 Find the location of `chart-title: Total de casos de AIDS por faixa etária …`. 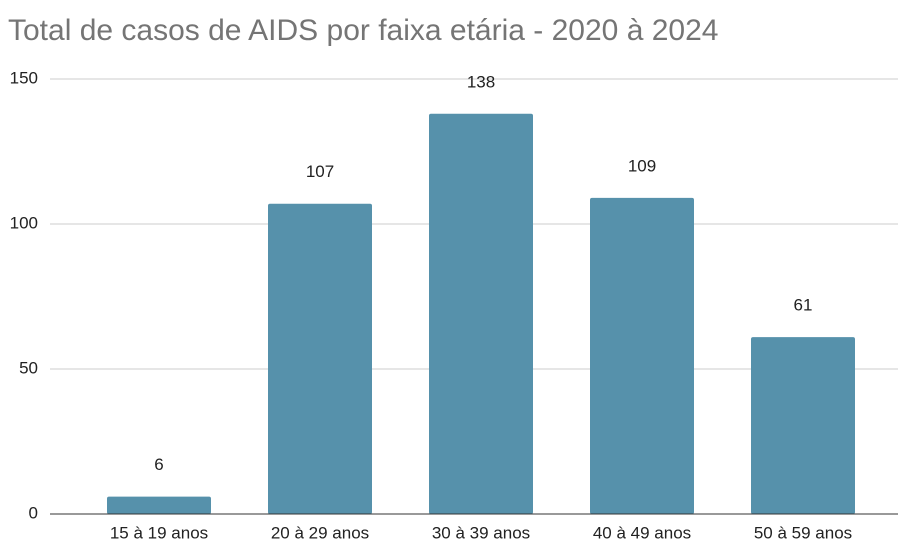

chart-title: Total de casos de AIDS por faixa etária … is located at coordinates (363, 30).